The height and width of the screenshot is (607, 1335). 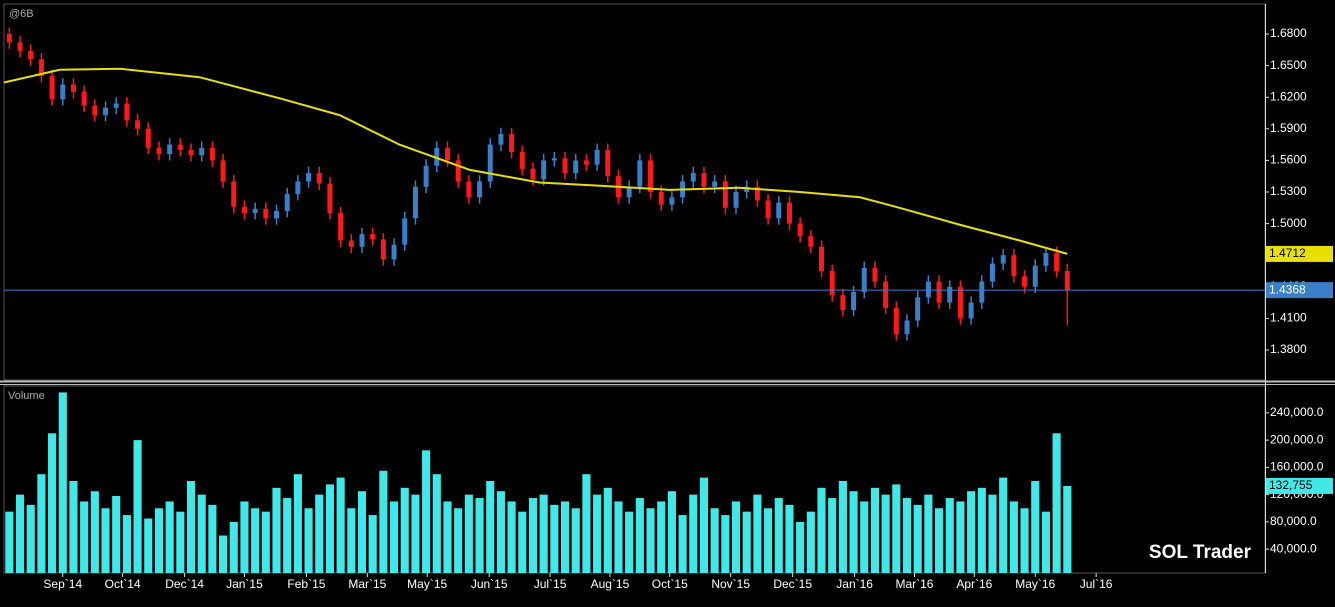 I want to click on volume-tick-label: 80,000.0, so click(x=1293, y=521).